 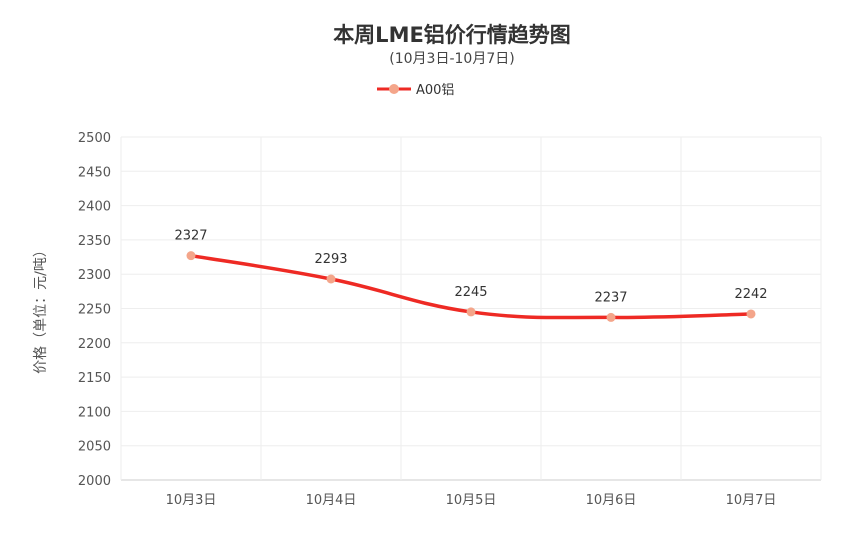 I want to click on y-tick-label: 2300, so click(x=94, y=275).